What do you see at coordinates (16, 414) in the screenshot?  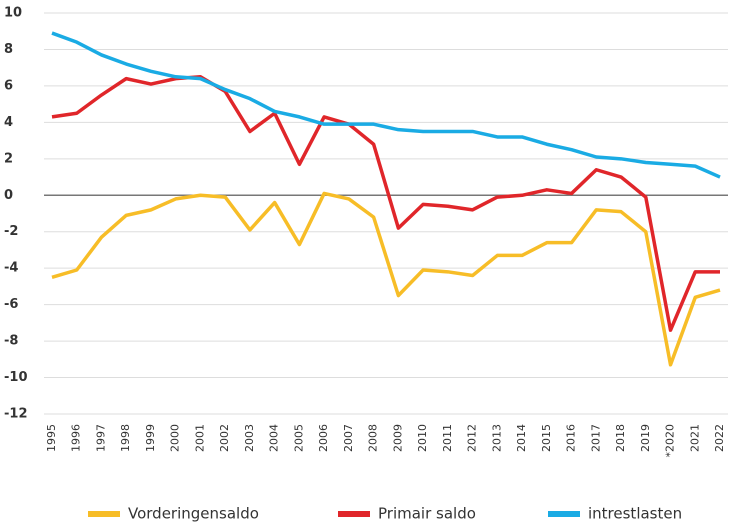 I see `y-tick-label: -12` at bounding box center [16, 414].